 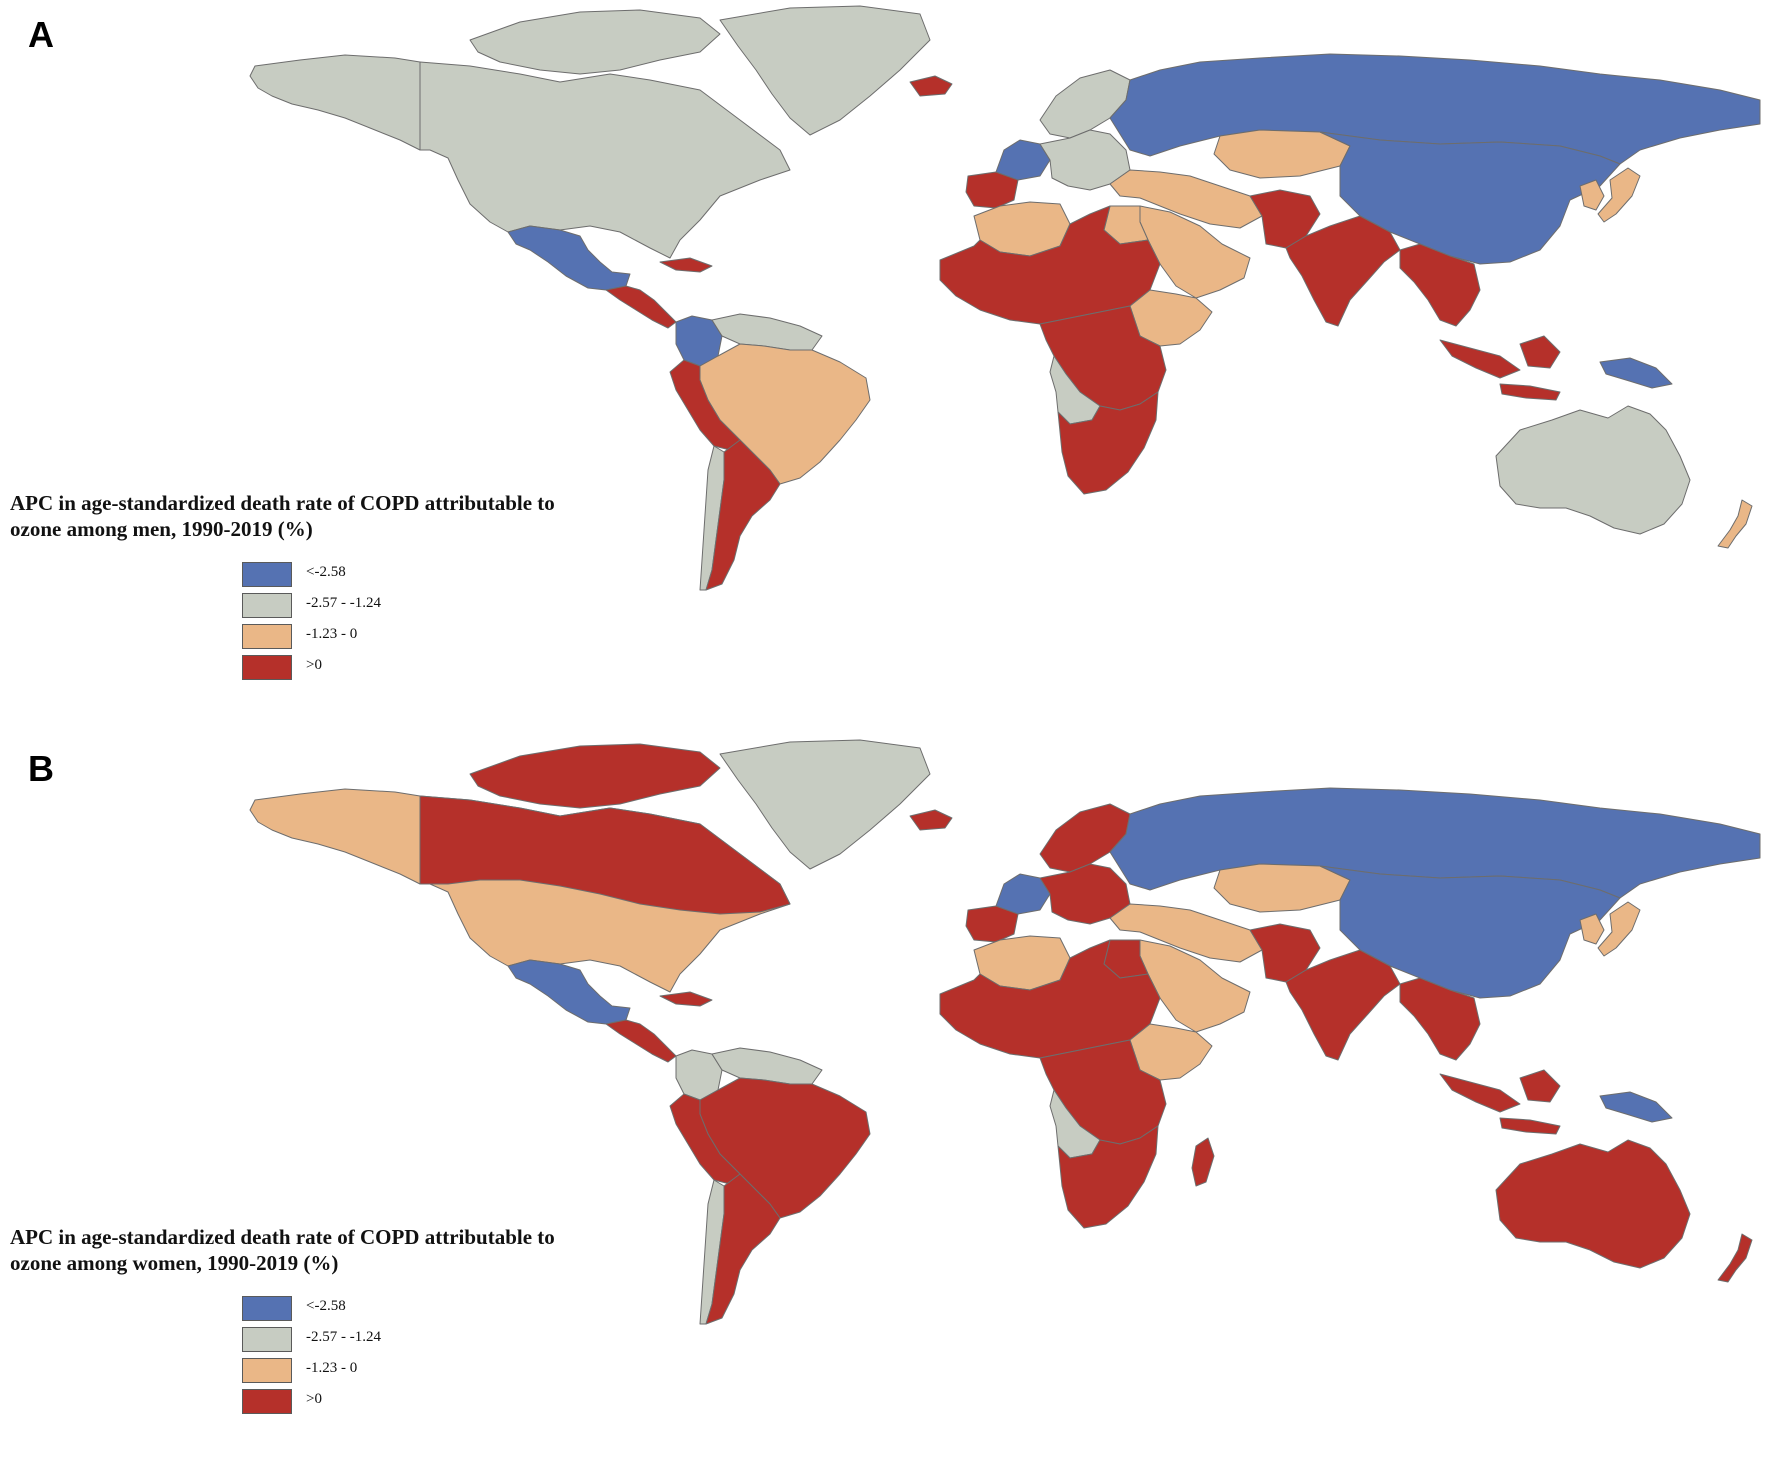 What do you see at coordinates (174, 1263) in the screenshot?
I see `legend-title-line2: ozone among women, 1990-2019 (%)` at bounding box center [174, 1263].